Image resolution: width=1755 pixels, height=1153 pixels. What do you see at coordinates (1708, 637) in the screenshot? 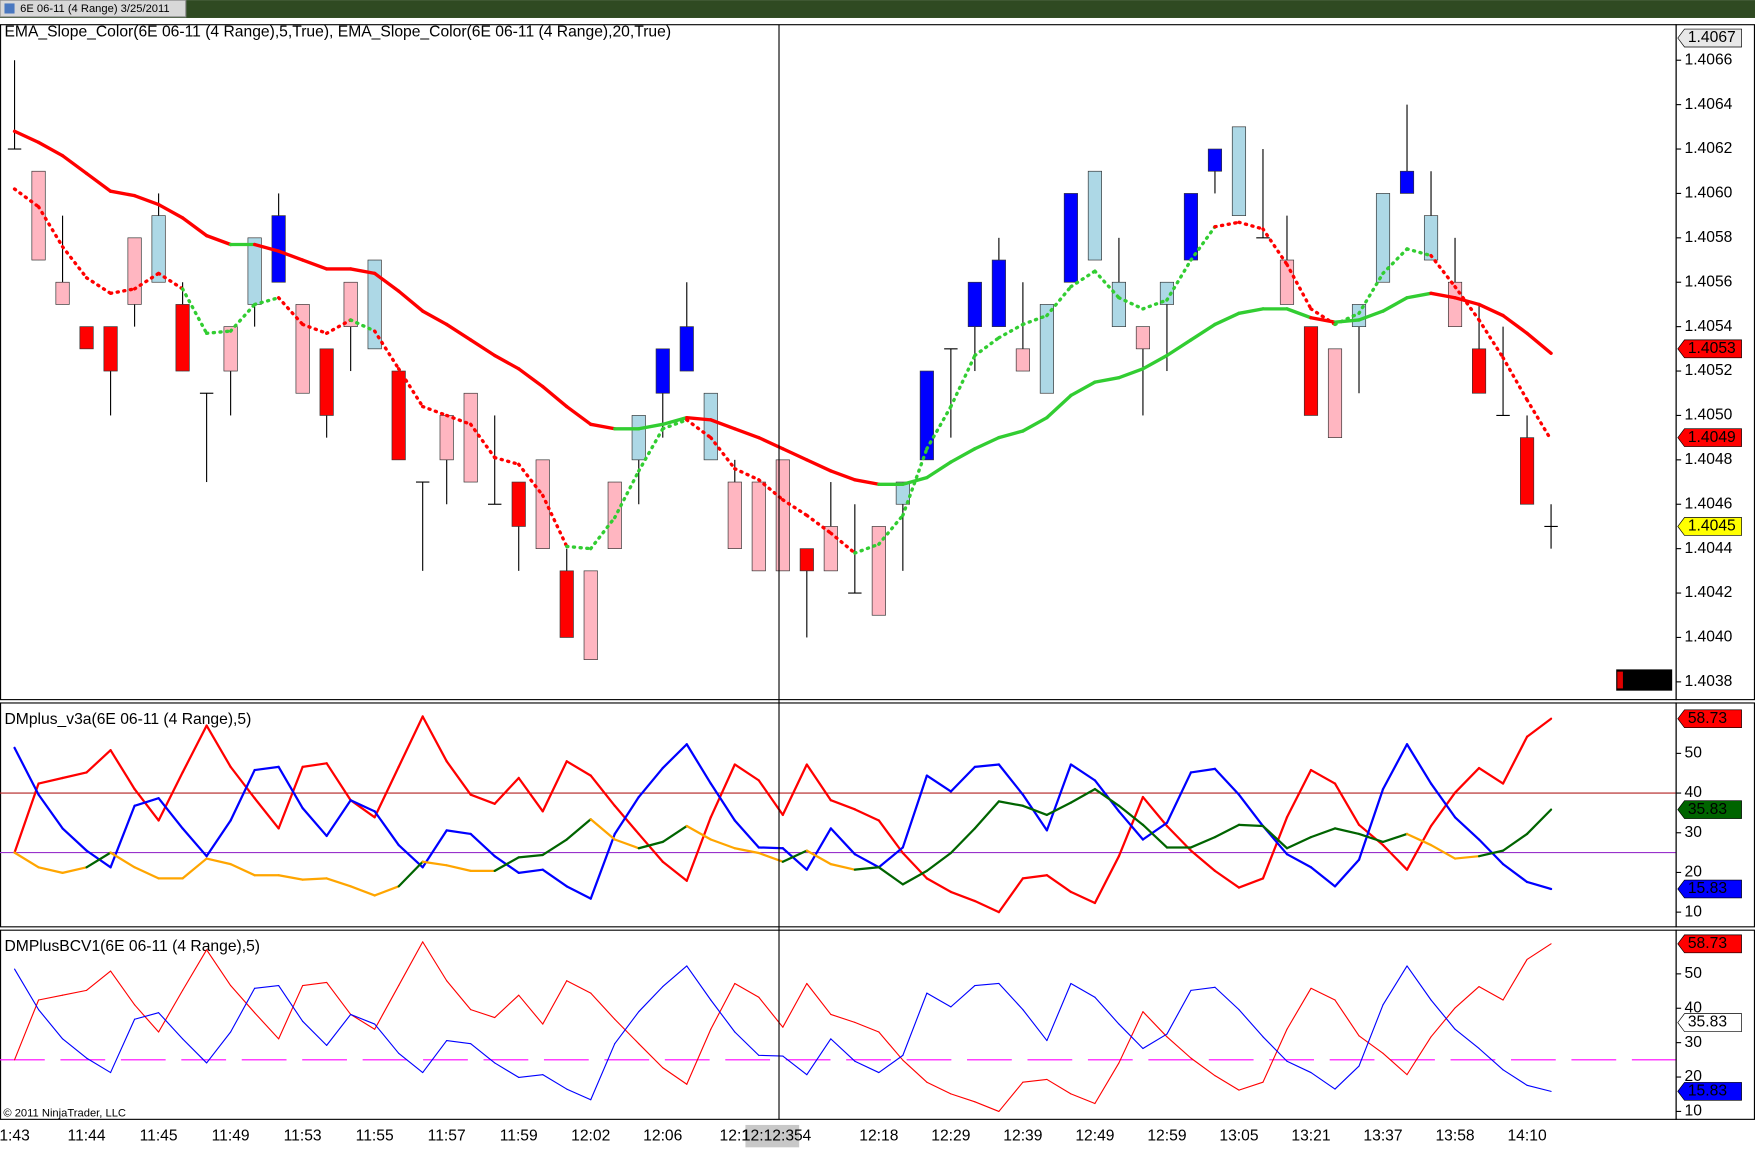
I see `y-tick-label: 1.4040` at bounding box center [1708, 637].